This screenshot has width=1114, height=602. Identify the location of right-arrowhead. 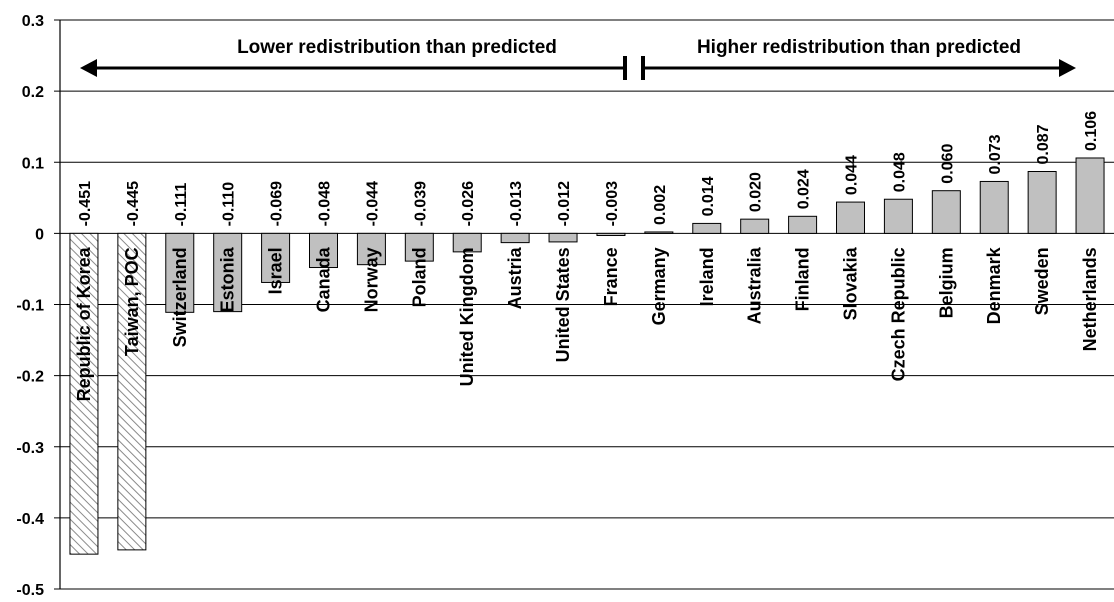
(1067, 68).